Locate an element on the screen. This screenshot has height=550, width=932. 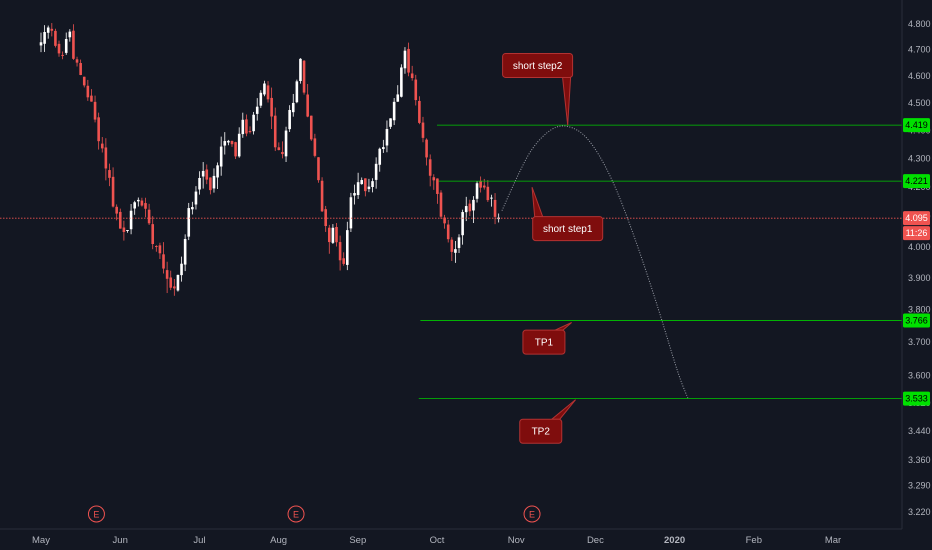
x-tick-label: Dec is located at coordinates (595, 540).